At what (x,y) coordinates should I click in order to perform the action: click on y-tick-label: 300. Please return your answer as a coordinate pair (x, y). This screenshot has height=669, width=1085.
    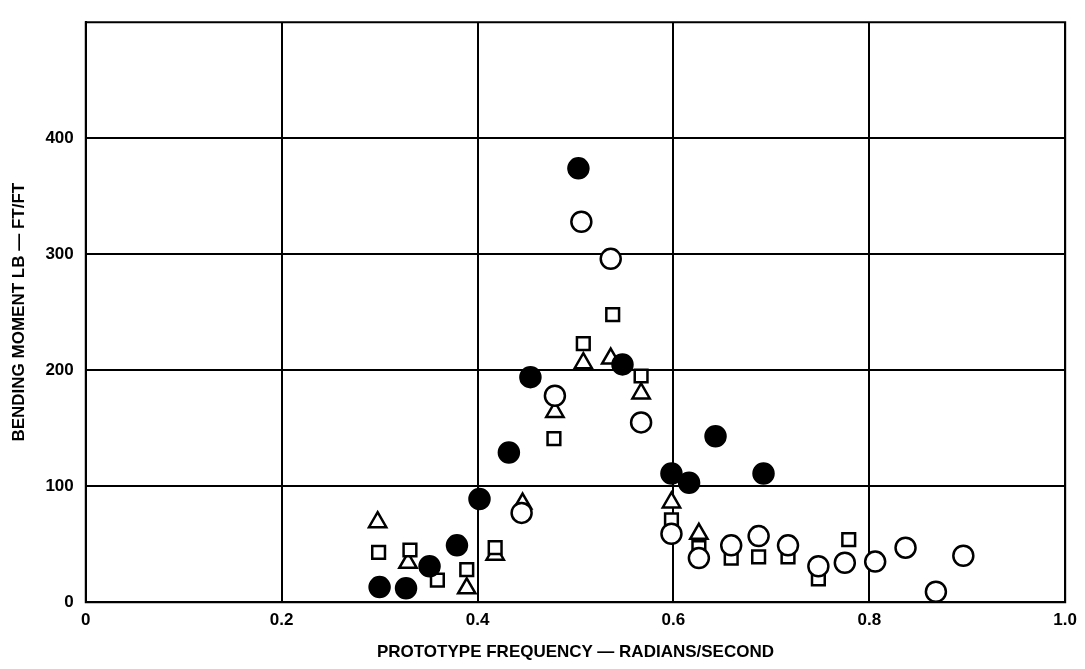
    Looking at the image, I should click on (59, 253).